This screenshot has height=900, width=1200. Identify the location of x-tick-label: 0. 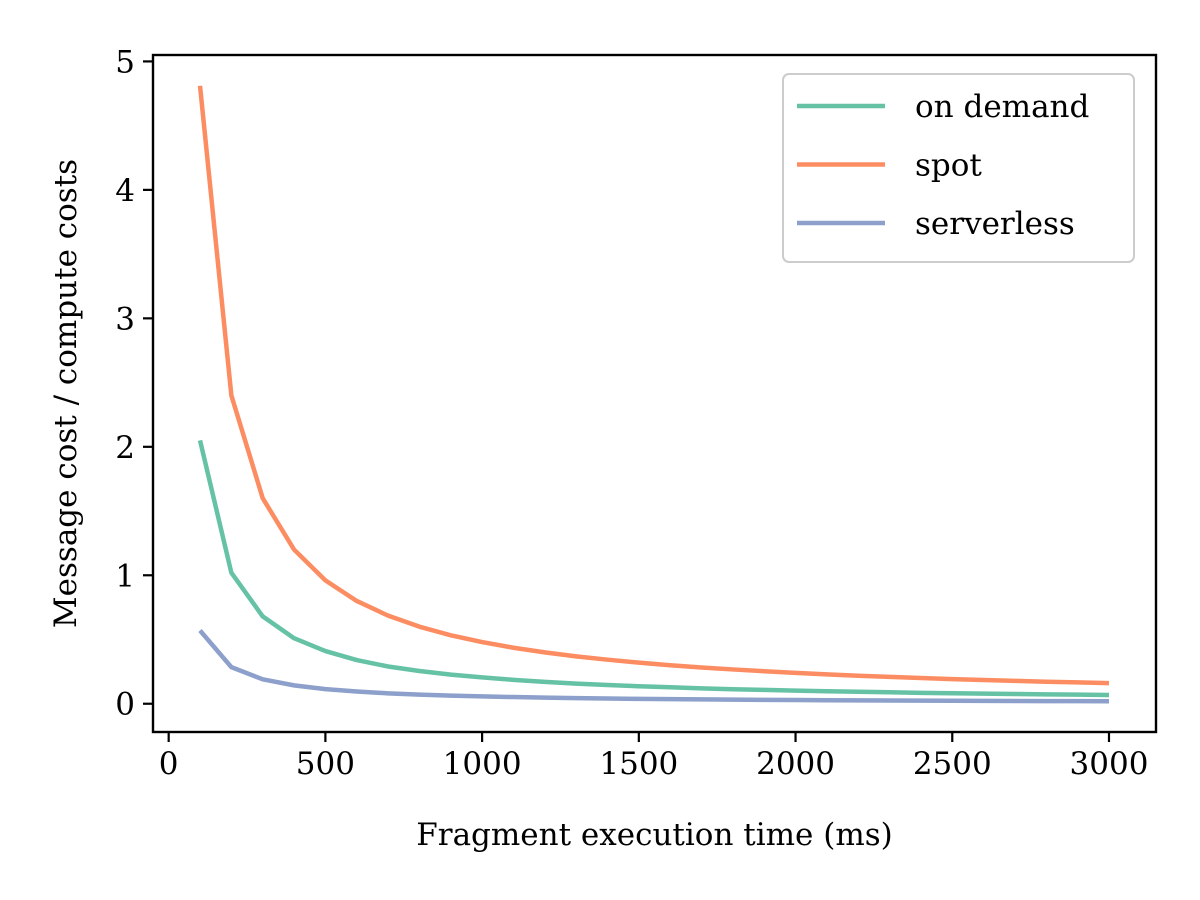
(169, 764).